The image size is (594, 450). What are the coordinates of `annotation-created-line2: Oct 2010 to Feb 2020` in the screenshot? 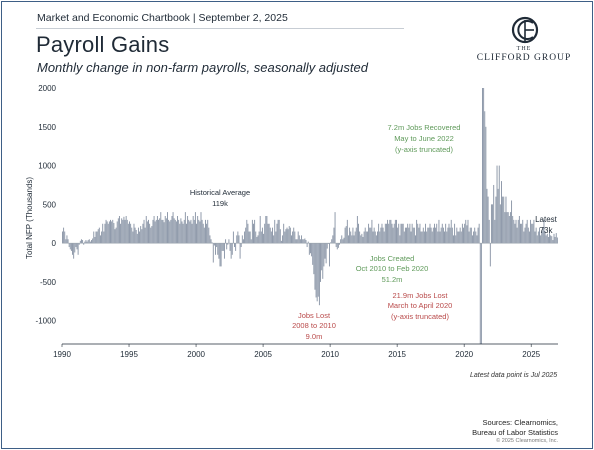 It's located at (392, 268).